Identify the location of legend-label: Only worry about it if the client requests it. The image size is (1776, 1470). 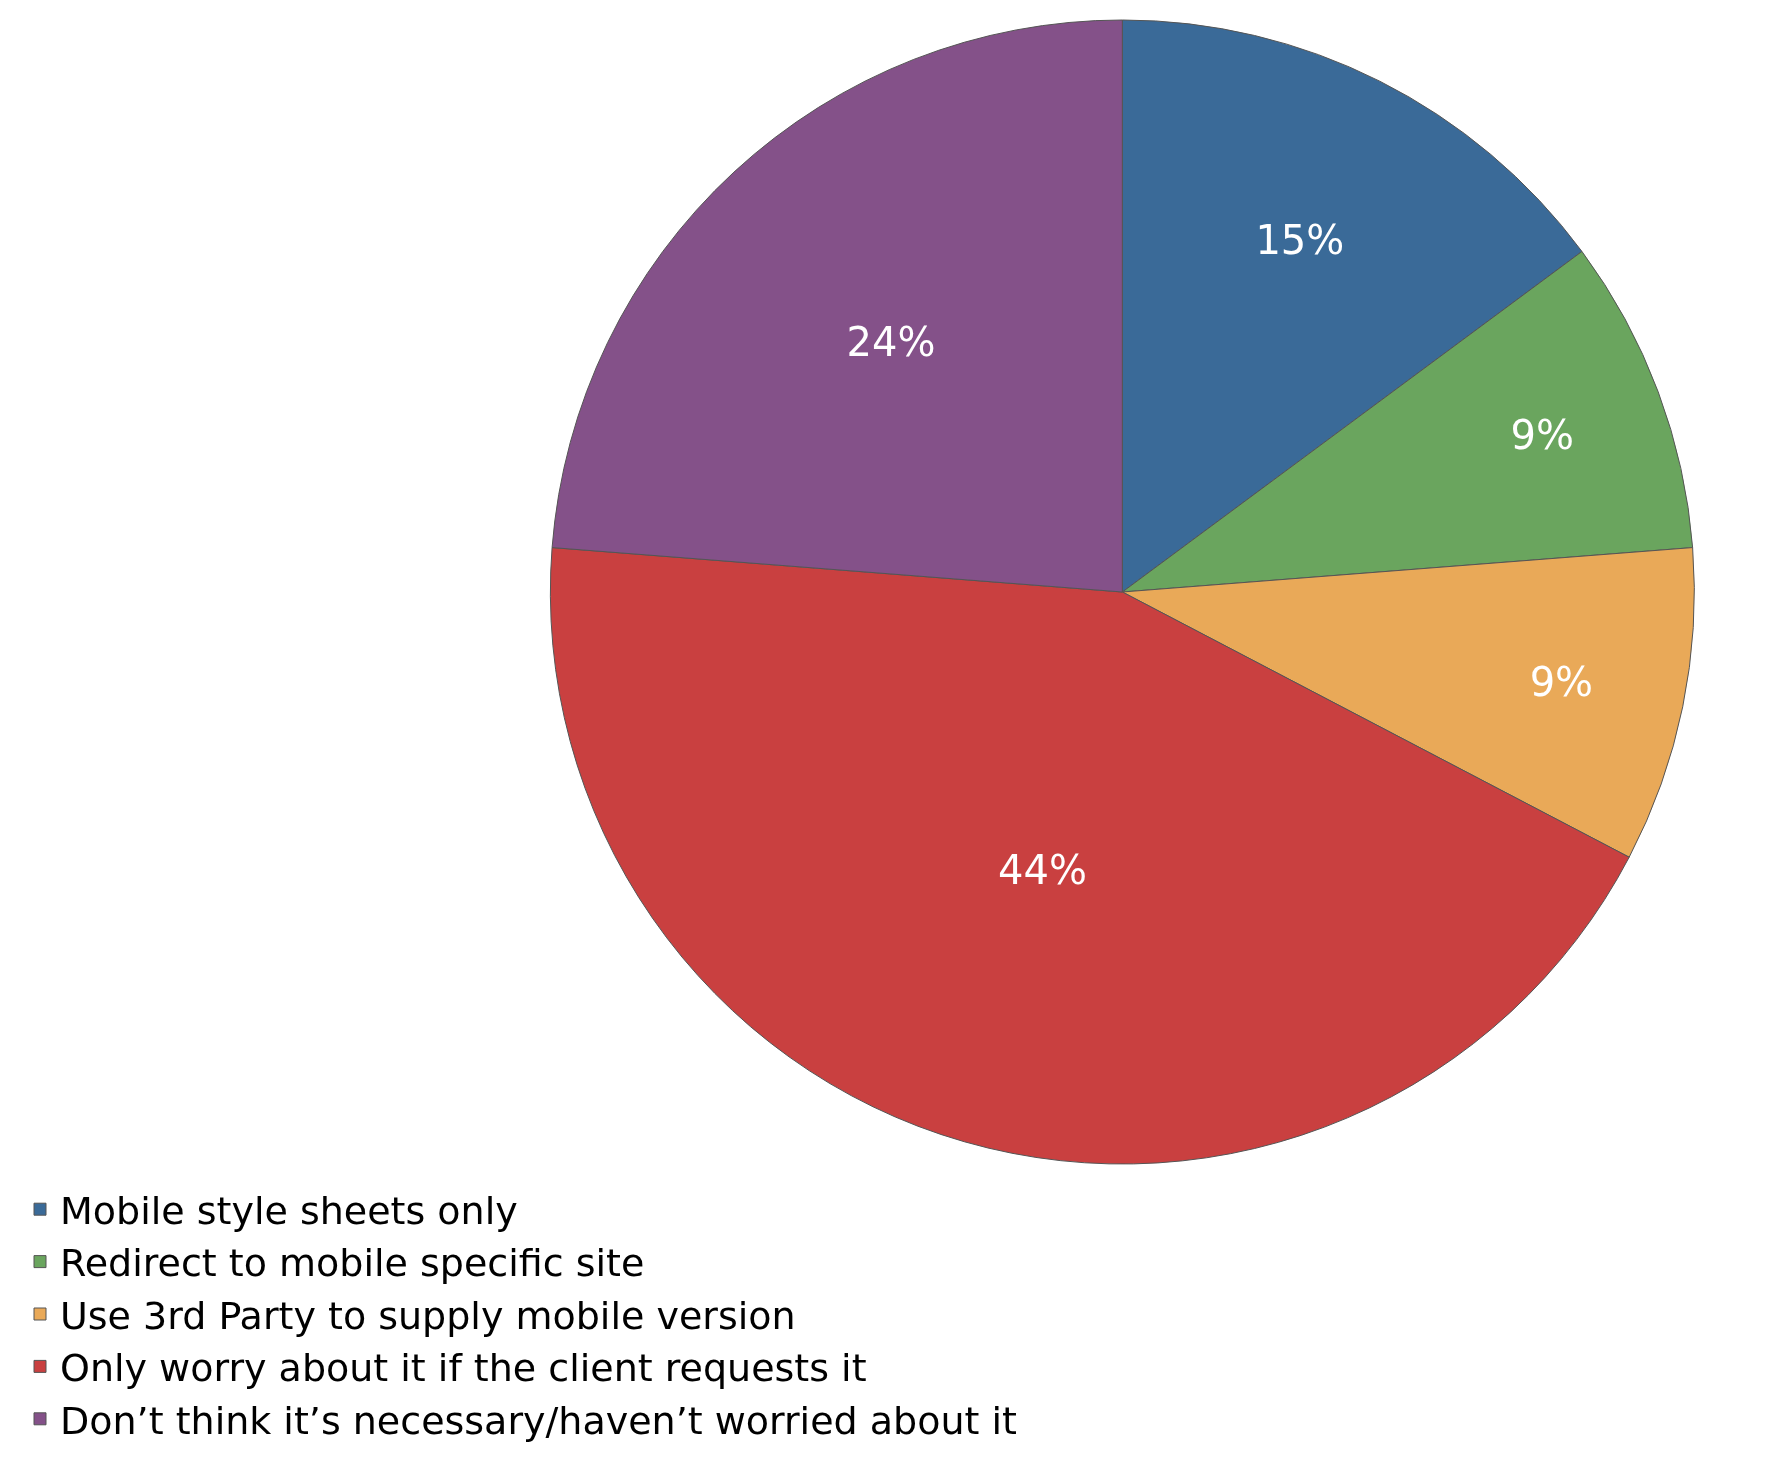
(463, 1368).